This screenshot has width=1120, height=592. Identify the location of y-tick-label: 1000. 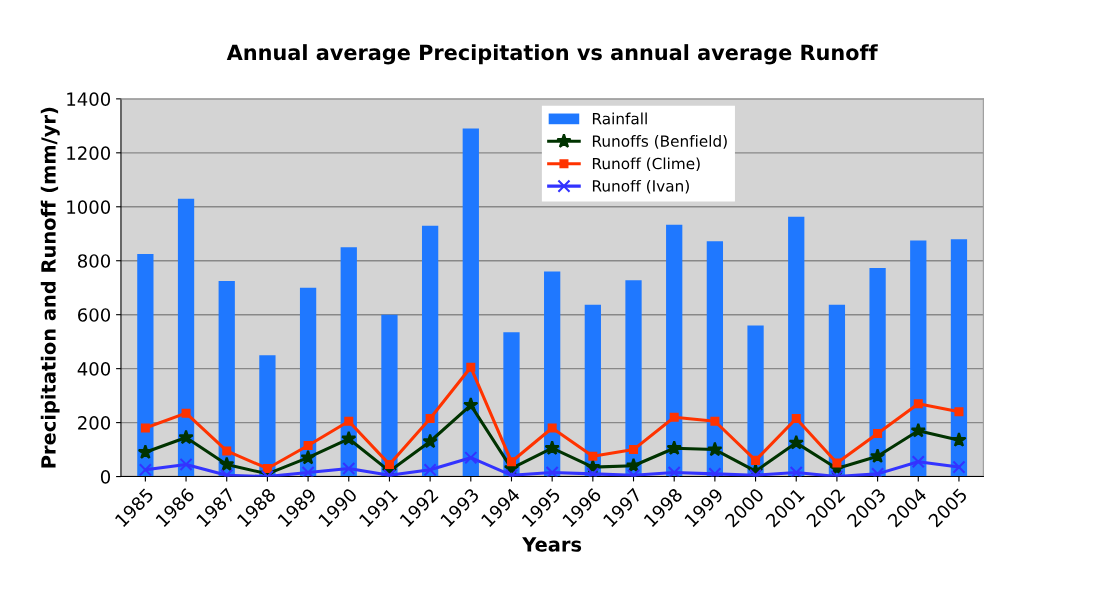
(89, 207).